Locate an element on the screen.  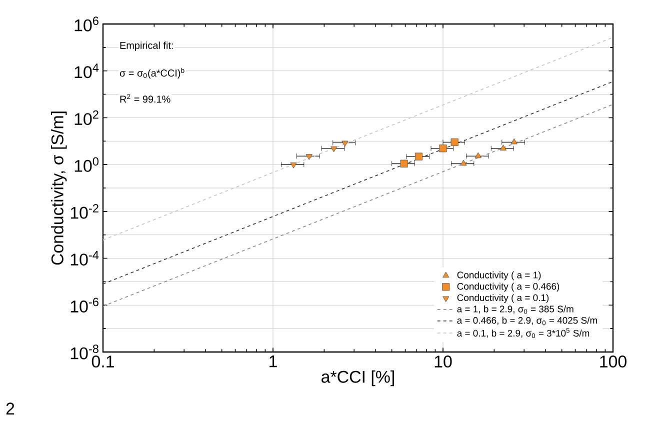
legend-label: Conductivity ( a = 1) is located at coordinates (499, 275).